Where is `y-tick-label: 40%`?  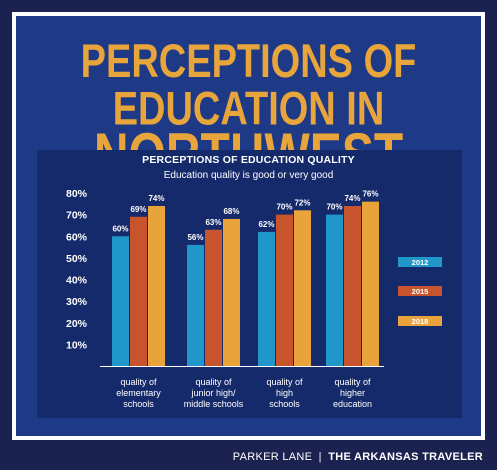 y-tick-label: 40% is located at coordinates (77, 281).